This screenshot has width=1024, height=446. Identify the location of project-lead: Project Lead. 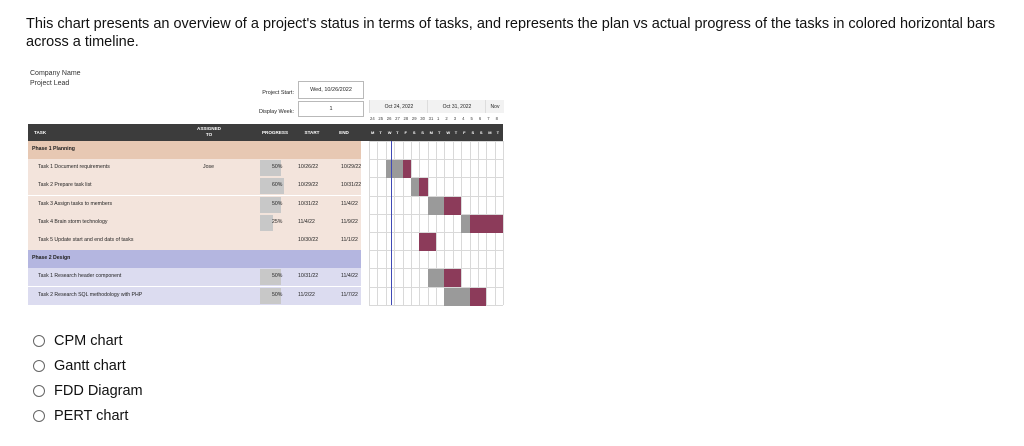
(50, 83).